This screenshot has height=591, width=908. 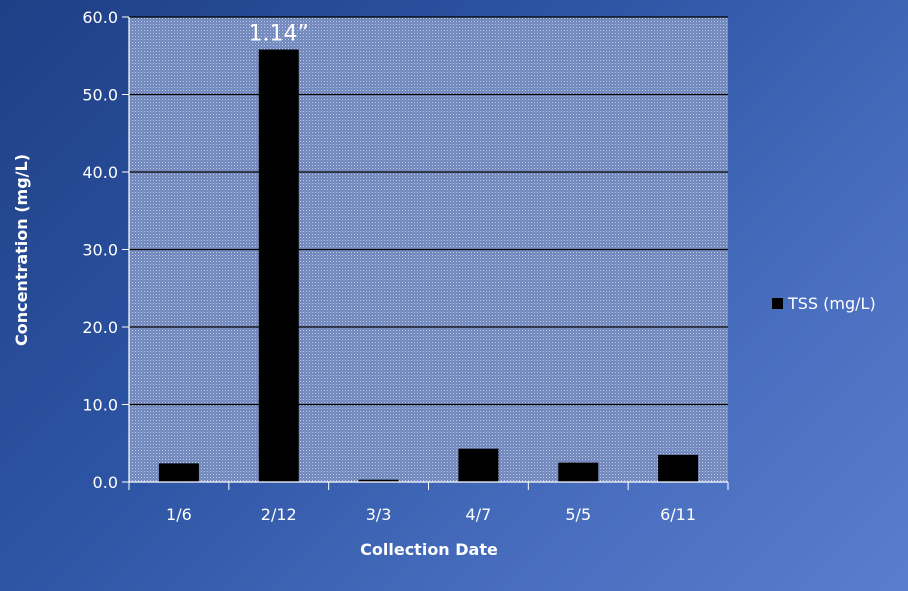 What do you see at coordinates (21, 250) in the screenshot?
I see `y-axis-title: Concentration (mg/L)` at bounding box center [21, 250].